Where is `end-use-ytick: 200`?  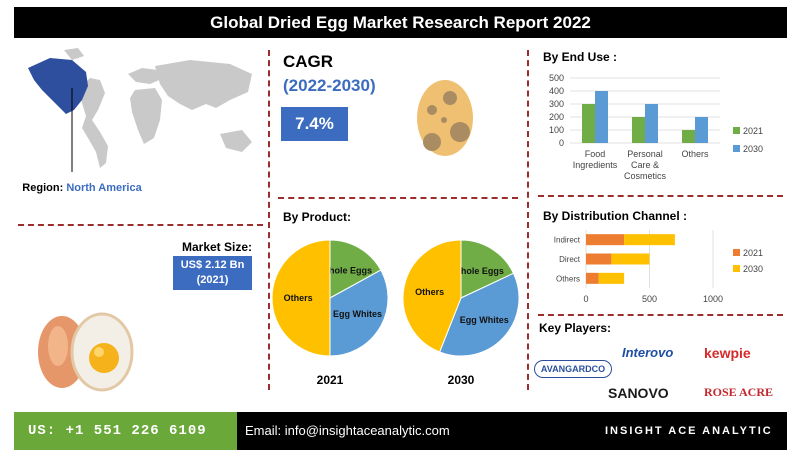 end-use-ytick: 200 is located at coordinates (556, 117).